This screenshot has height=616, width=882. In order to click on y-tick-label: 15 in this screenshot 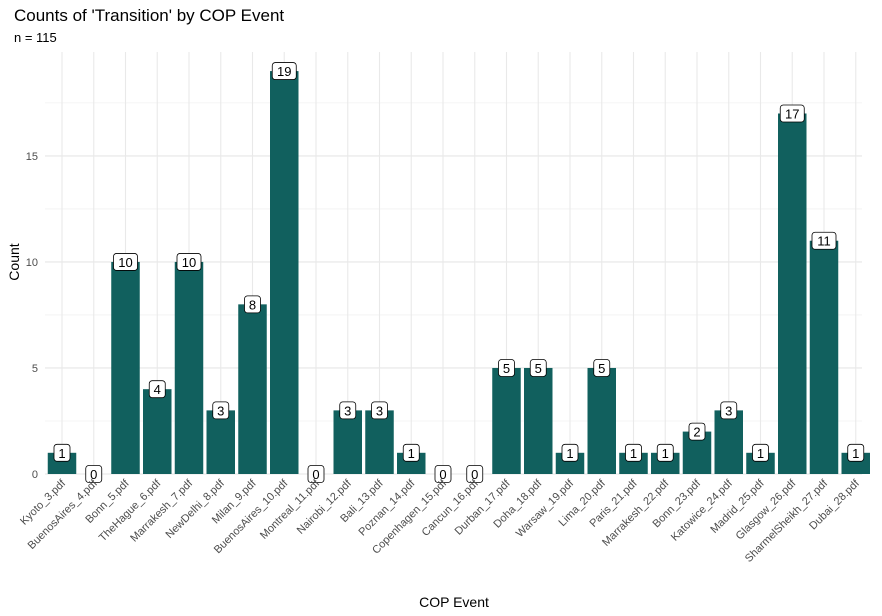, I will do `click(32, 157)`.